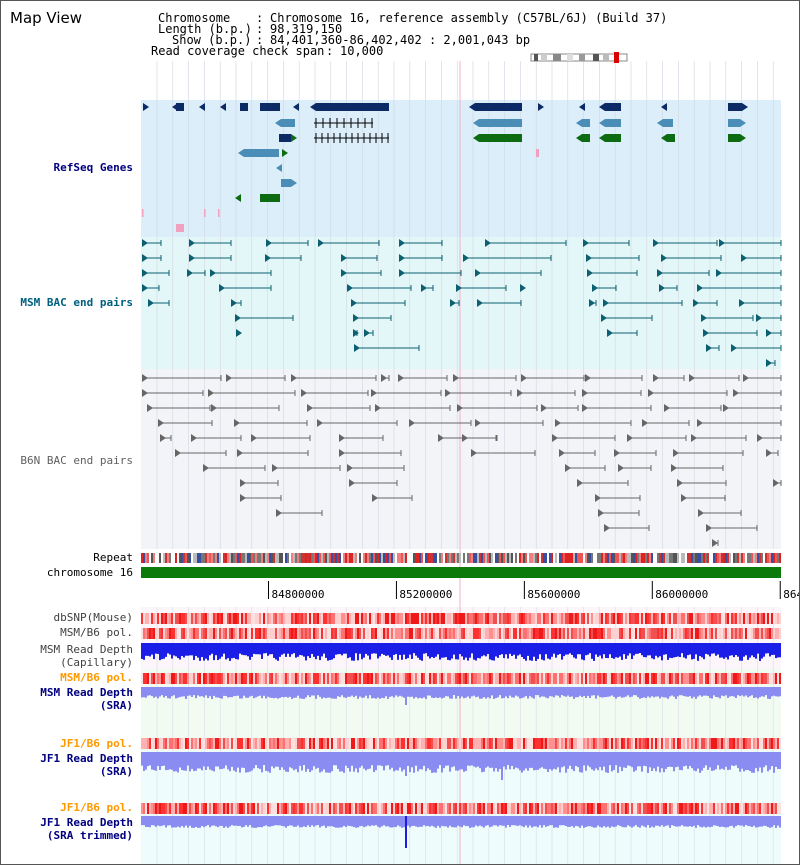 The image size is (800, 865). I want to click on track-label-jf1-b6-pol-2: JF1/B6 pol., so click(96, 807).